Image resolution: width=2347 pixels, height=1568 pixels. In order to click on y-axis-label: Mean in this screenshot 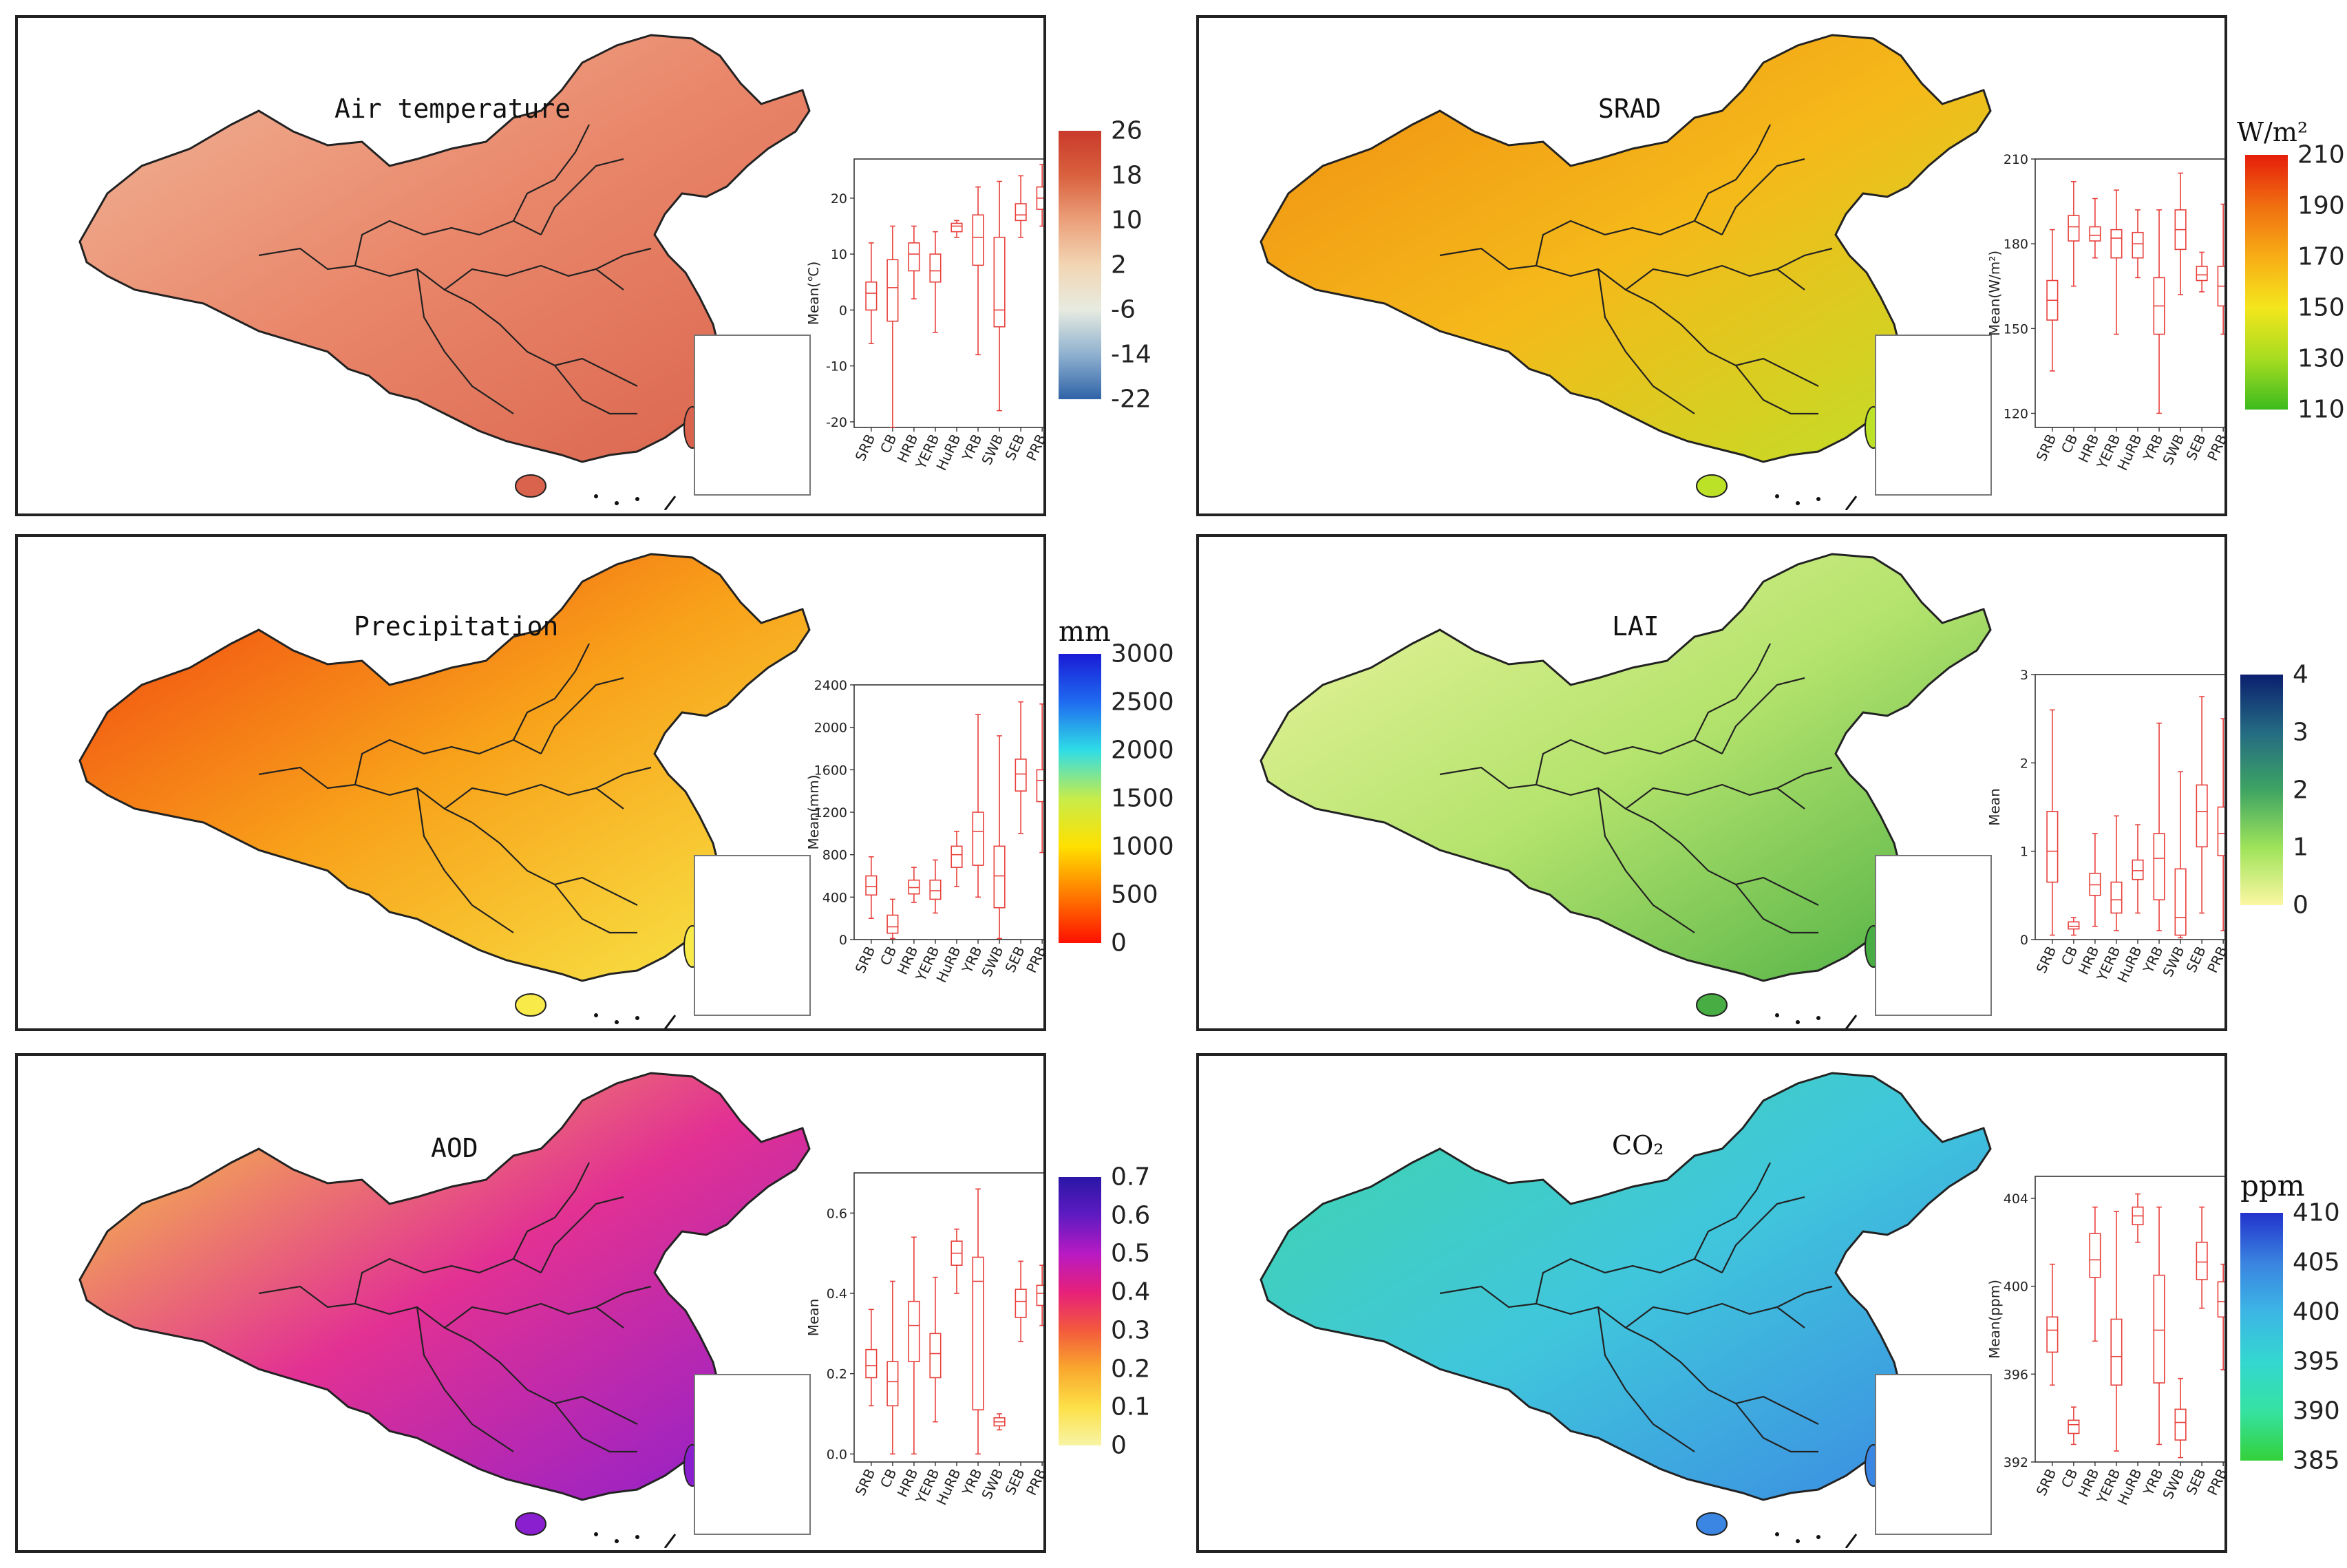, I will do `click(1994, 807)`.